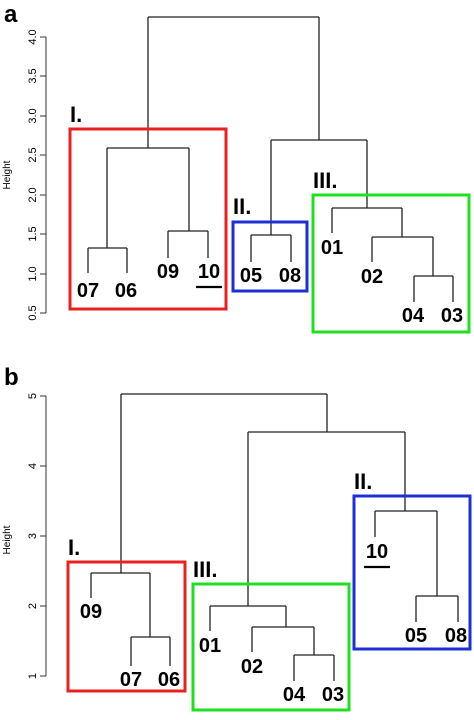 The width and height of the screenshot is (474, 720). I want to click on leaf-09-b: 09, so click(91, 612).